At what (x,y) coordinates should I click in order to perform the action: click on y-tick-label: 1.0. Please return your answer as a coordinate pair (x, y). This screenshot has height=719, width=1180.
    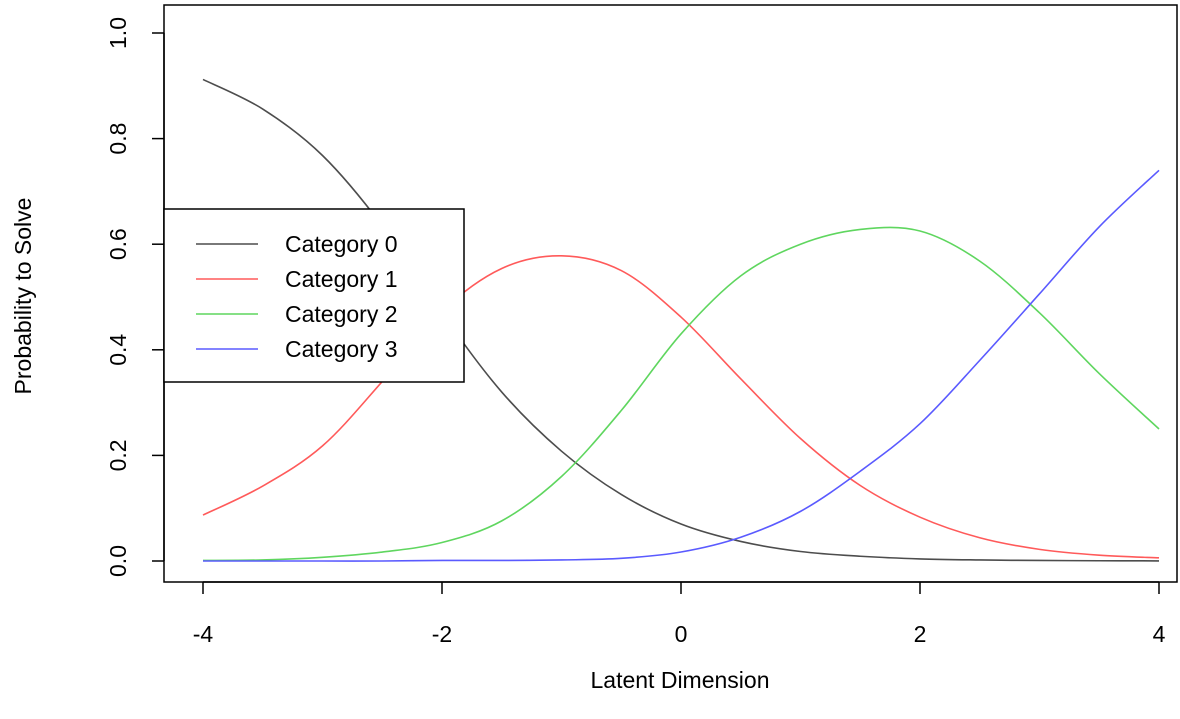
    Looking at the image, I should click on (118, 33).